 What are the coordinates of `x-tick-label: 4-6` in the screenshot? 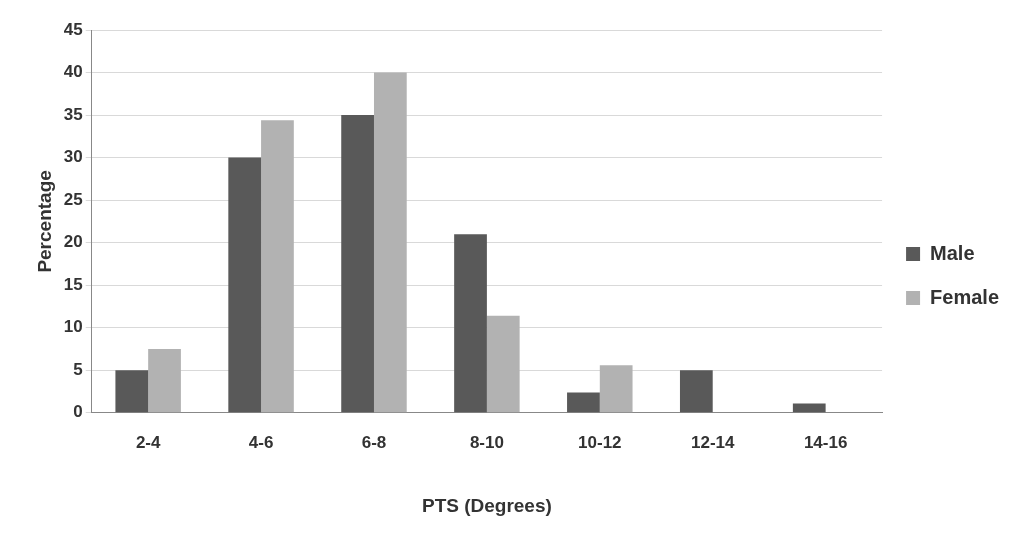 It's located at (261, 442).